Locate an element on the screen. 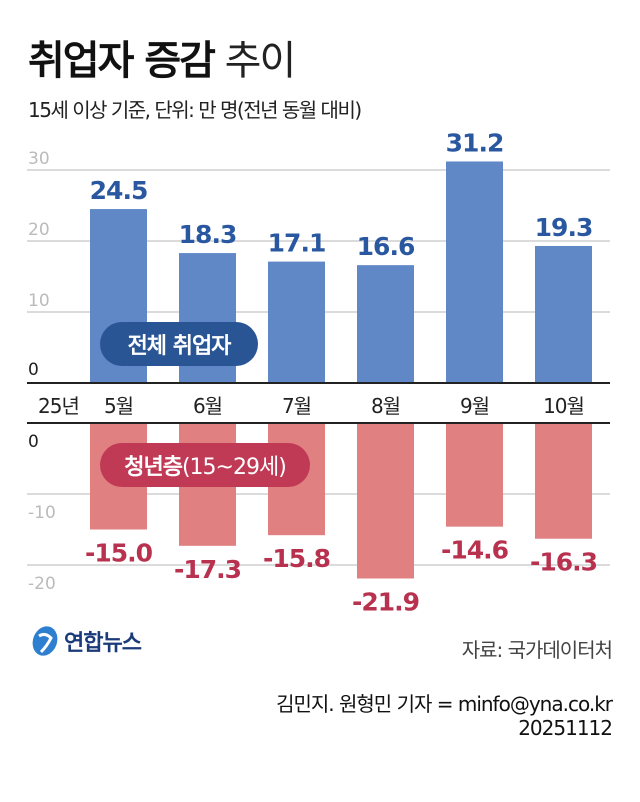  y-tick-label: 10 is located at coordinates (39, 301).